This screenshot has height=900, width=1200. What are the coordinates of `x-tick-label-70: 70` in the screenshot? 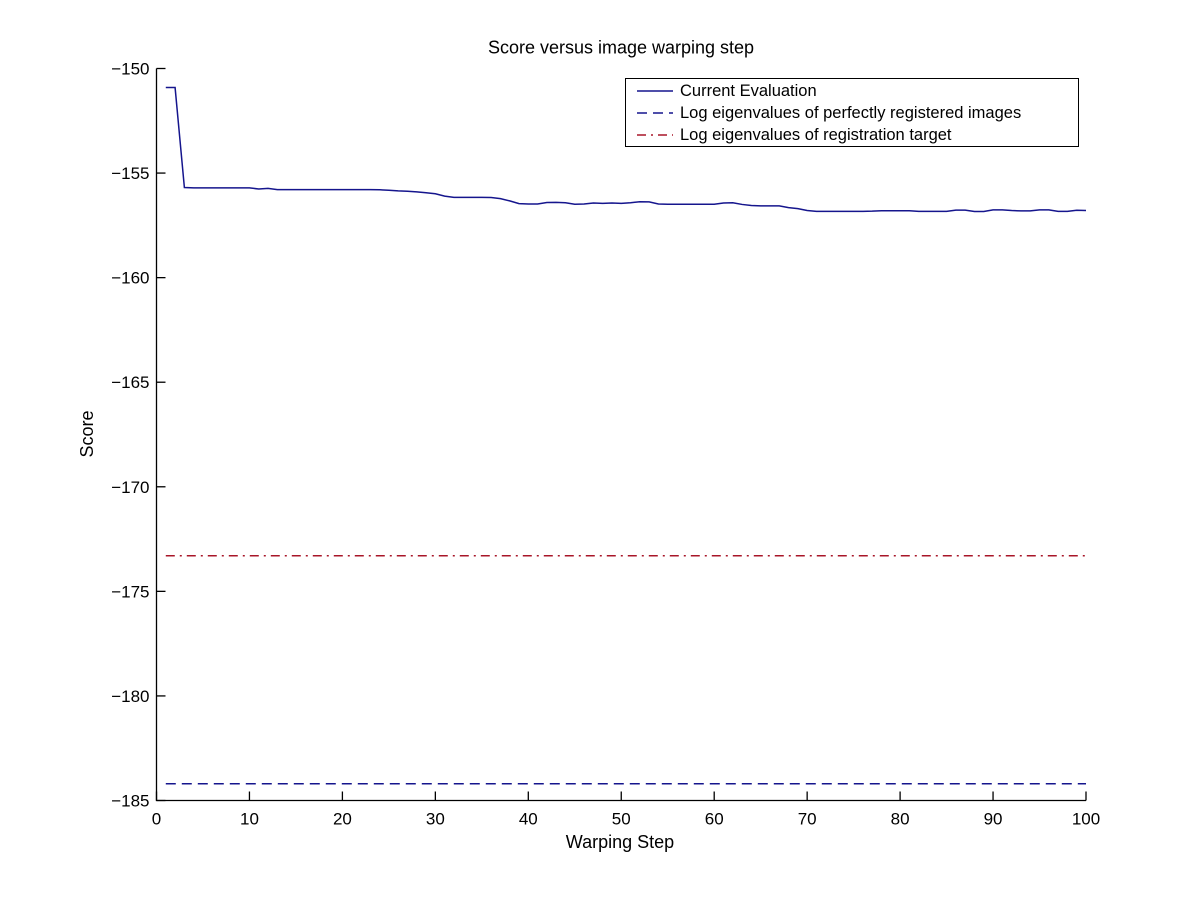 It's located at (807, 819).